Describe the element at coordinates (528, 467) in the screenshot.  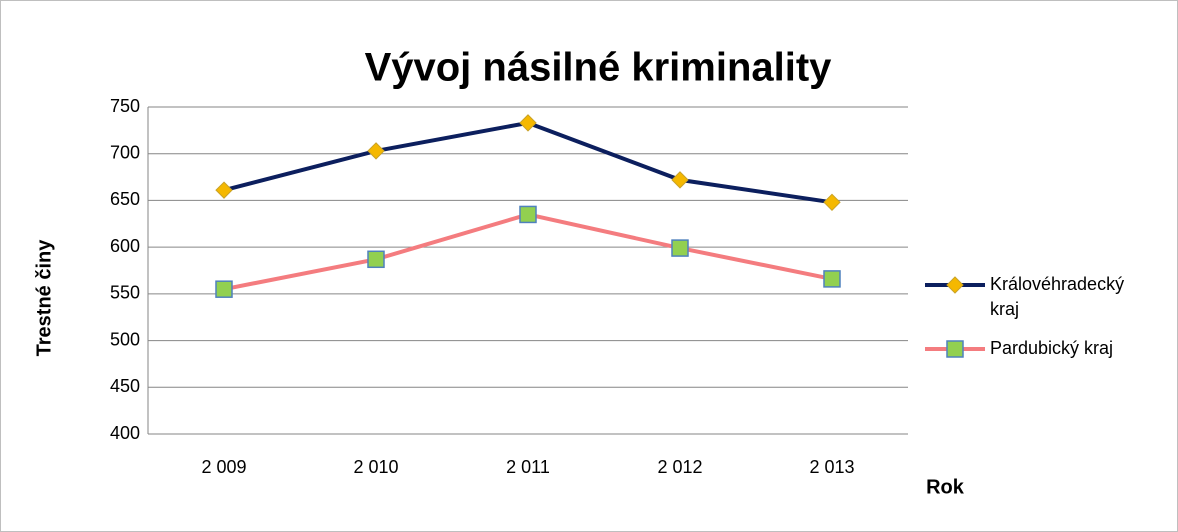
I see `x-tick-label: 2 011` at that location.